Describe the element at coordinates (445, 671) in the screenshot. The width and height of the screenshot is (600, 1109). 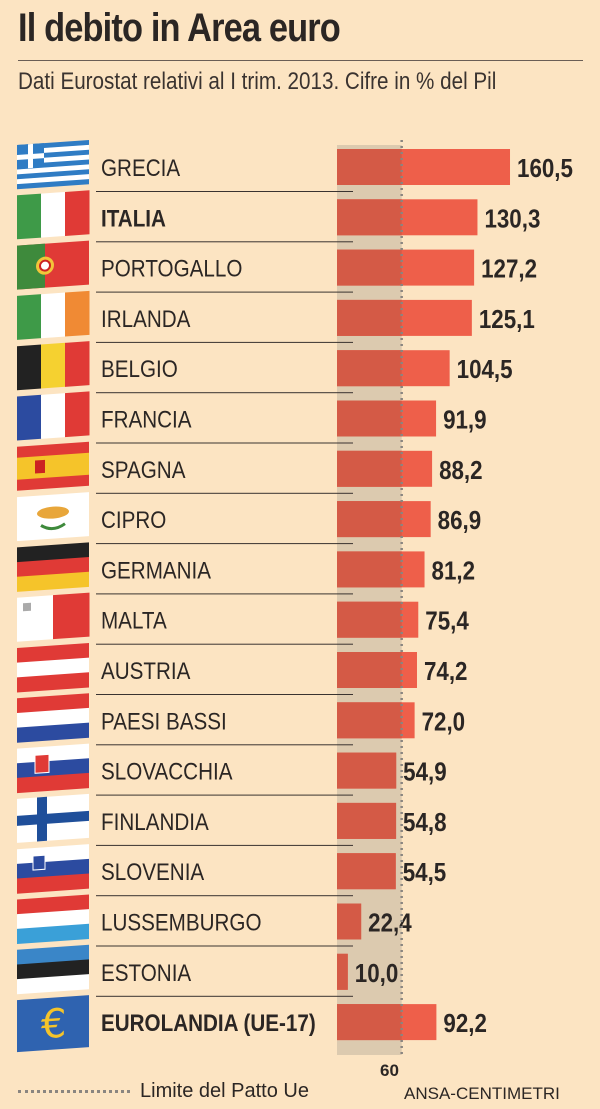
I see `value-label: 74,2` at that location.